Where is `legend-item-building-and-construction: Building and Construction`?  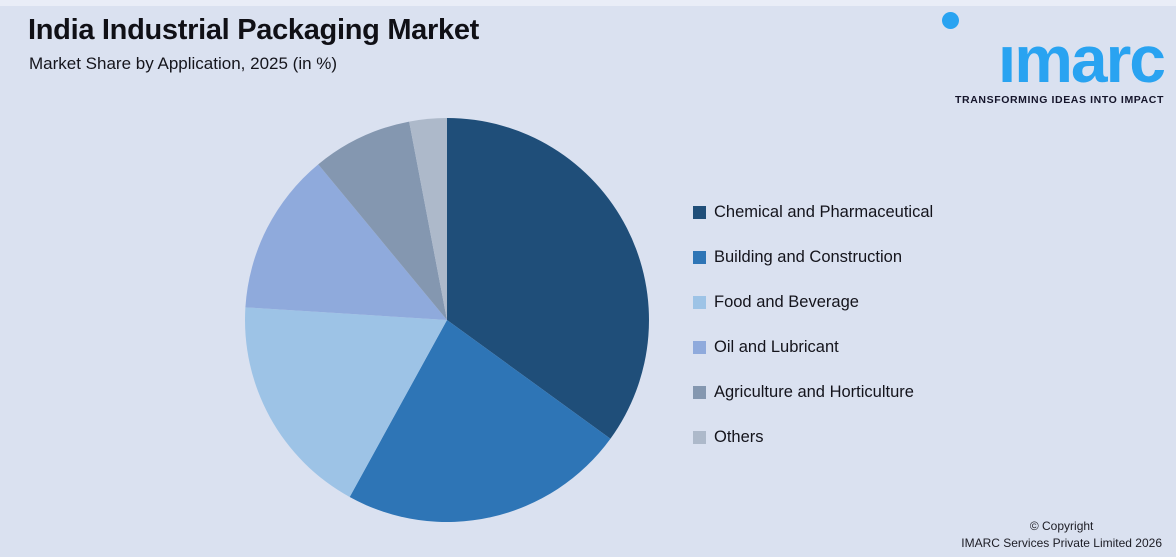 legend-item-building-and-construction: Building and Construction is located at coordinates (813, 257).